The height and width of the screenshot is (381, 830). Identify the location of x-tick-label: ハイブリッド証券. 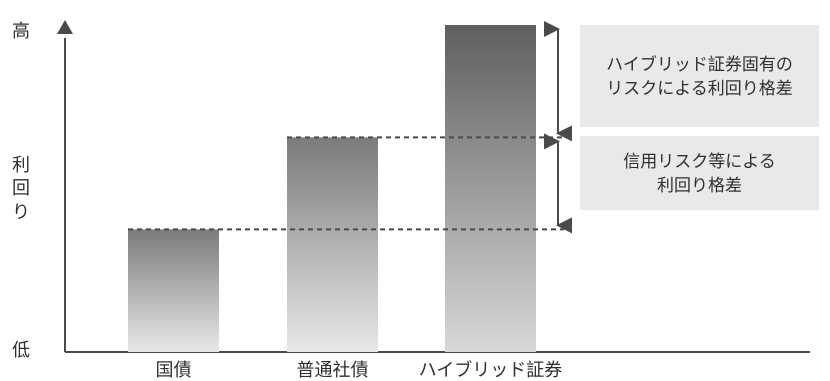
(491, 370).